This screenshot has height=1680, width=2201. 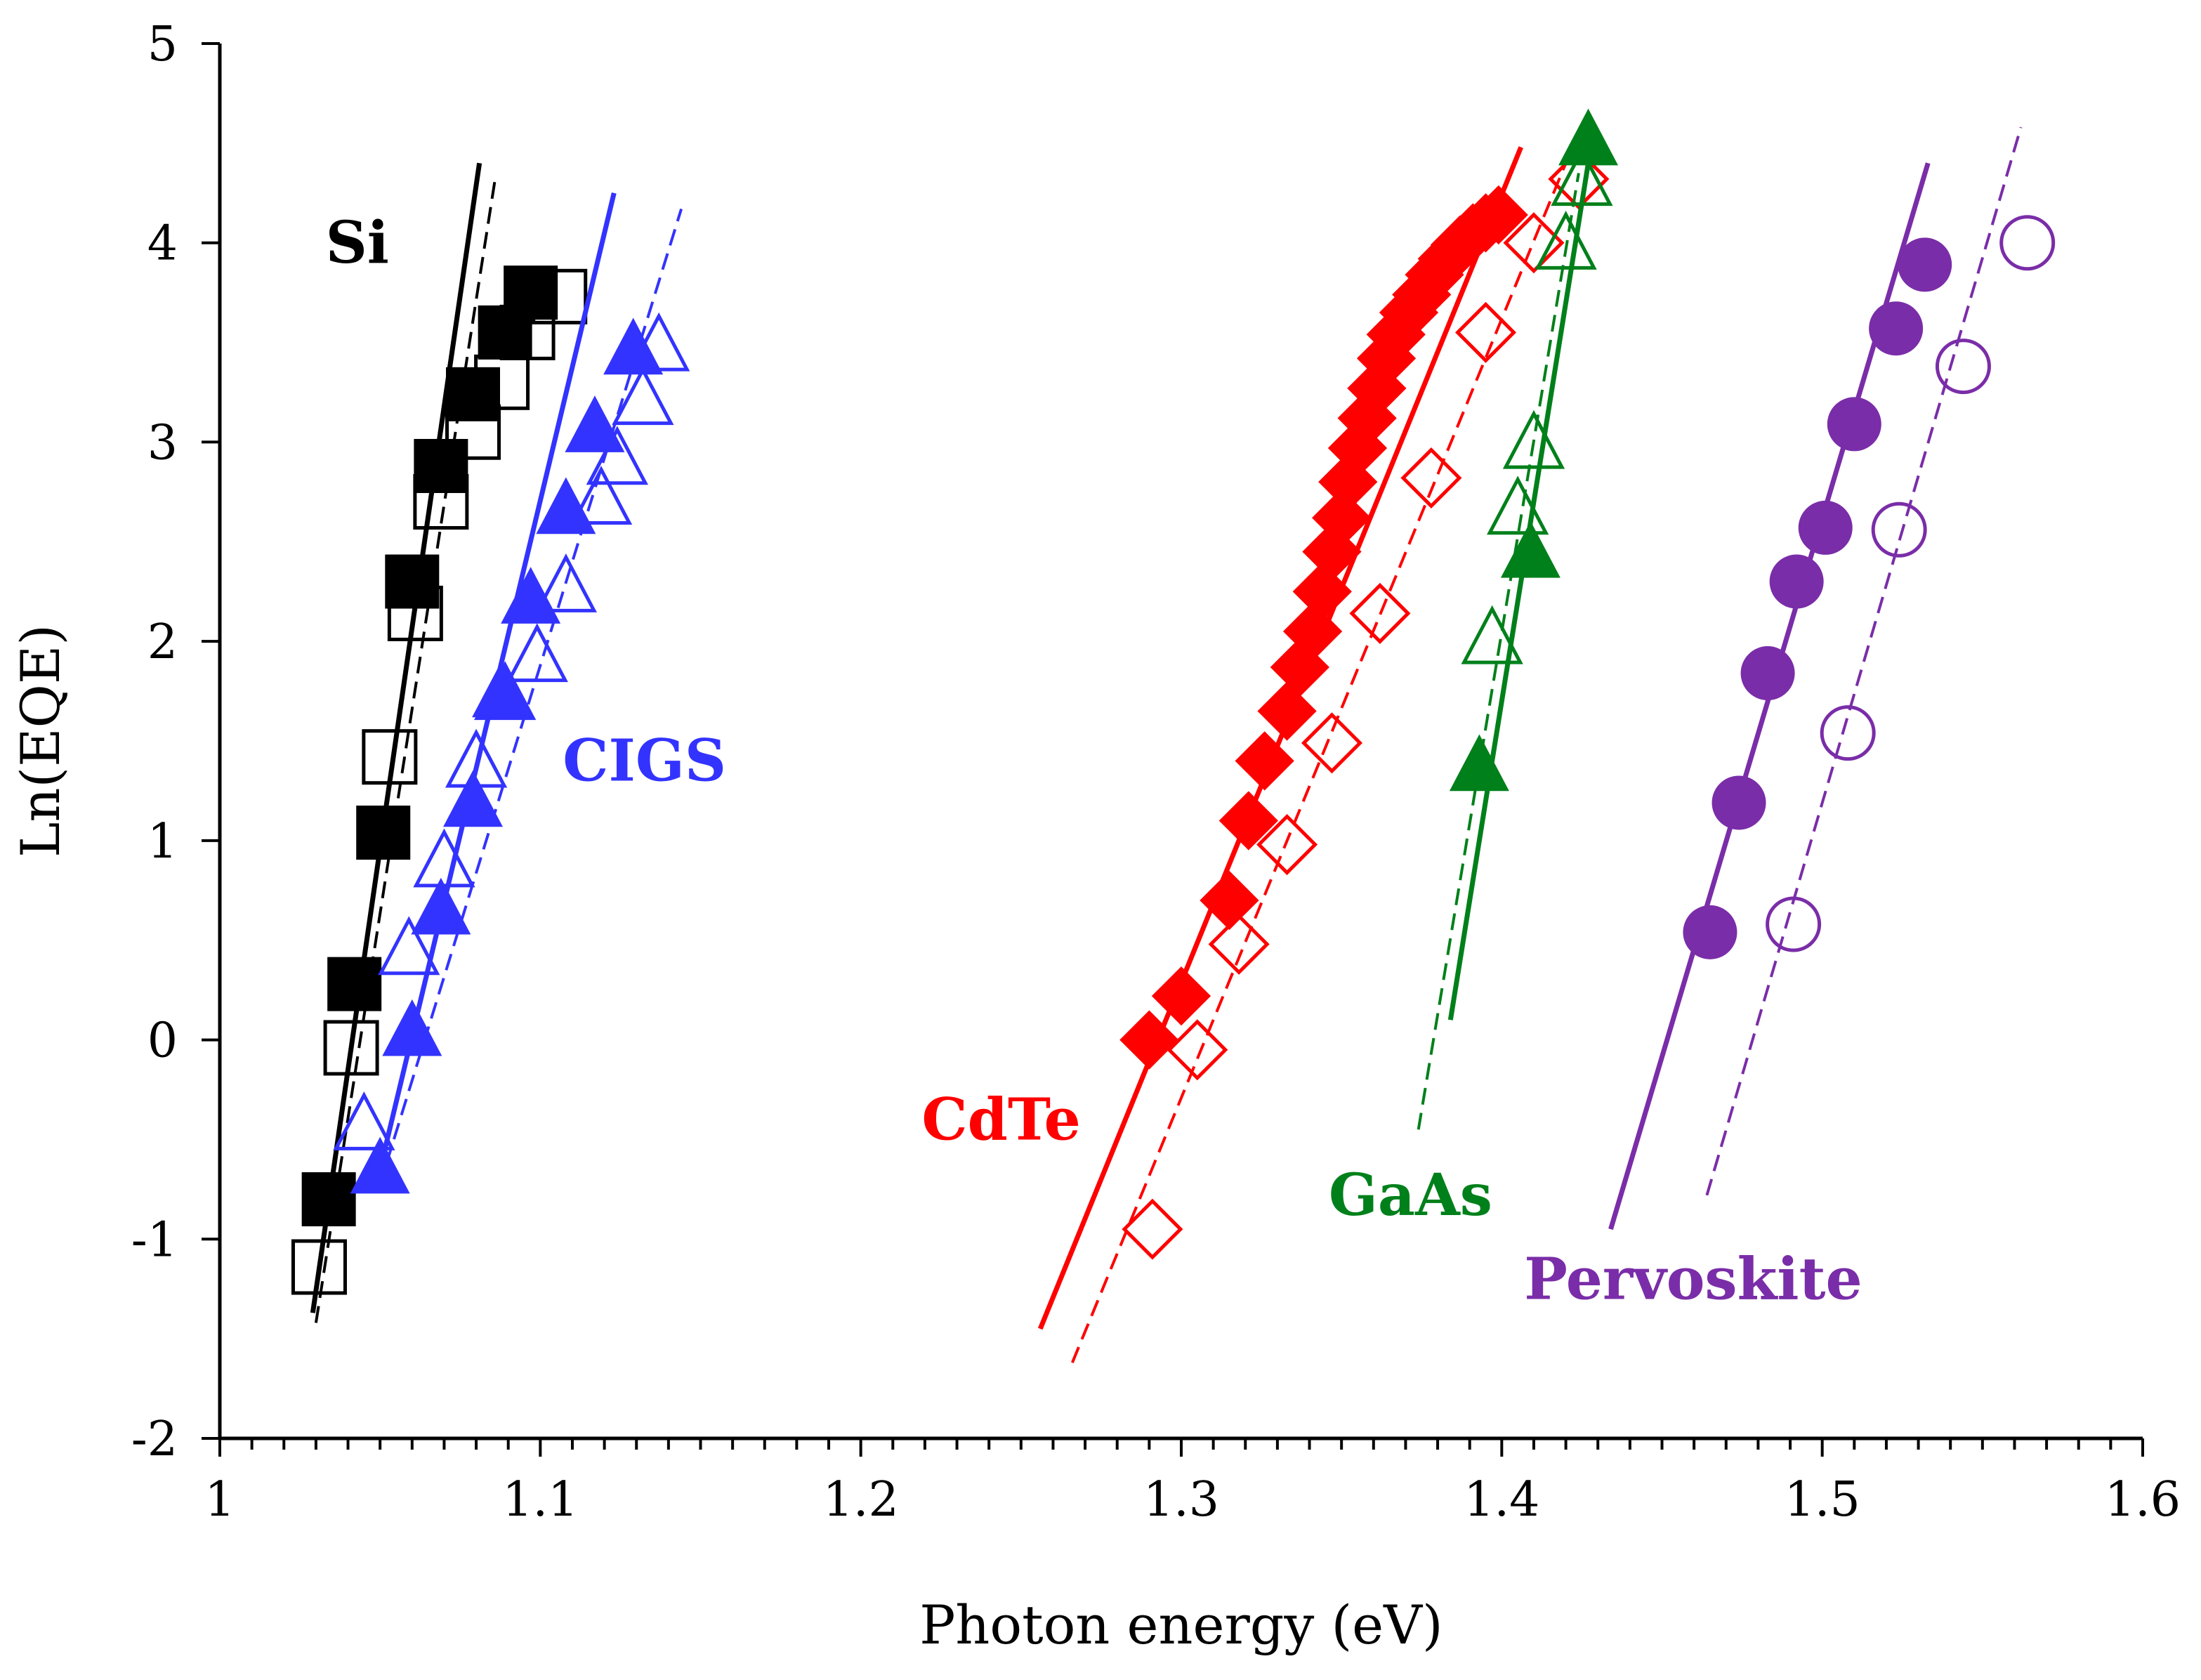 What do you see at coordinates (1822, 1500) in the screenshot?
I see `x-tick-label: 1.5` at bounding box center [1822, 1500].